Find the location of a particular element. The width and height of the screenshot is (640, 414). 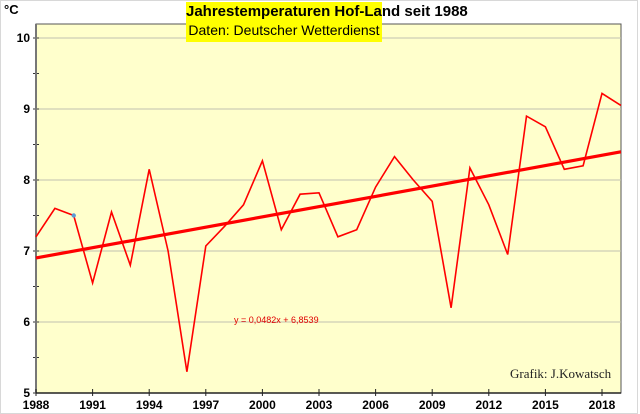

x-tick-label: 1991 is located at coordinates (92, 405).